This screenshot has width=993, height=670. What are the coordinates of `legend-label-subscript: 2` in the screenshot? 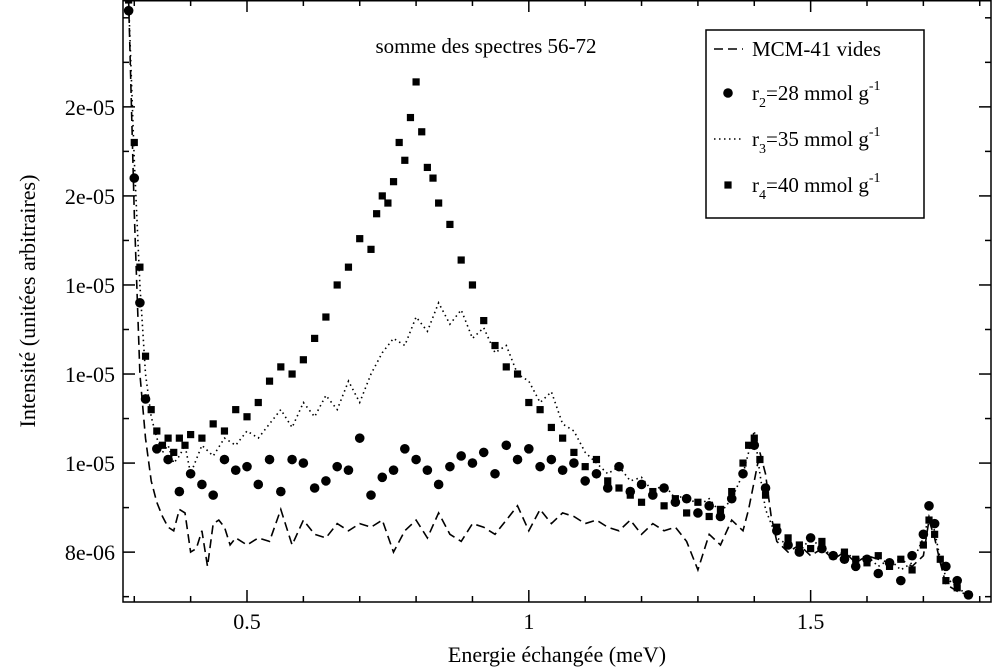 It's located at (762, 103).